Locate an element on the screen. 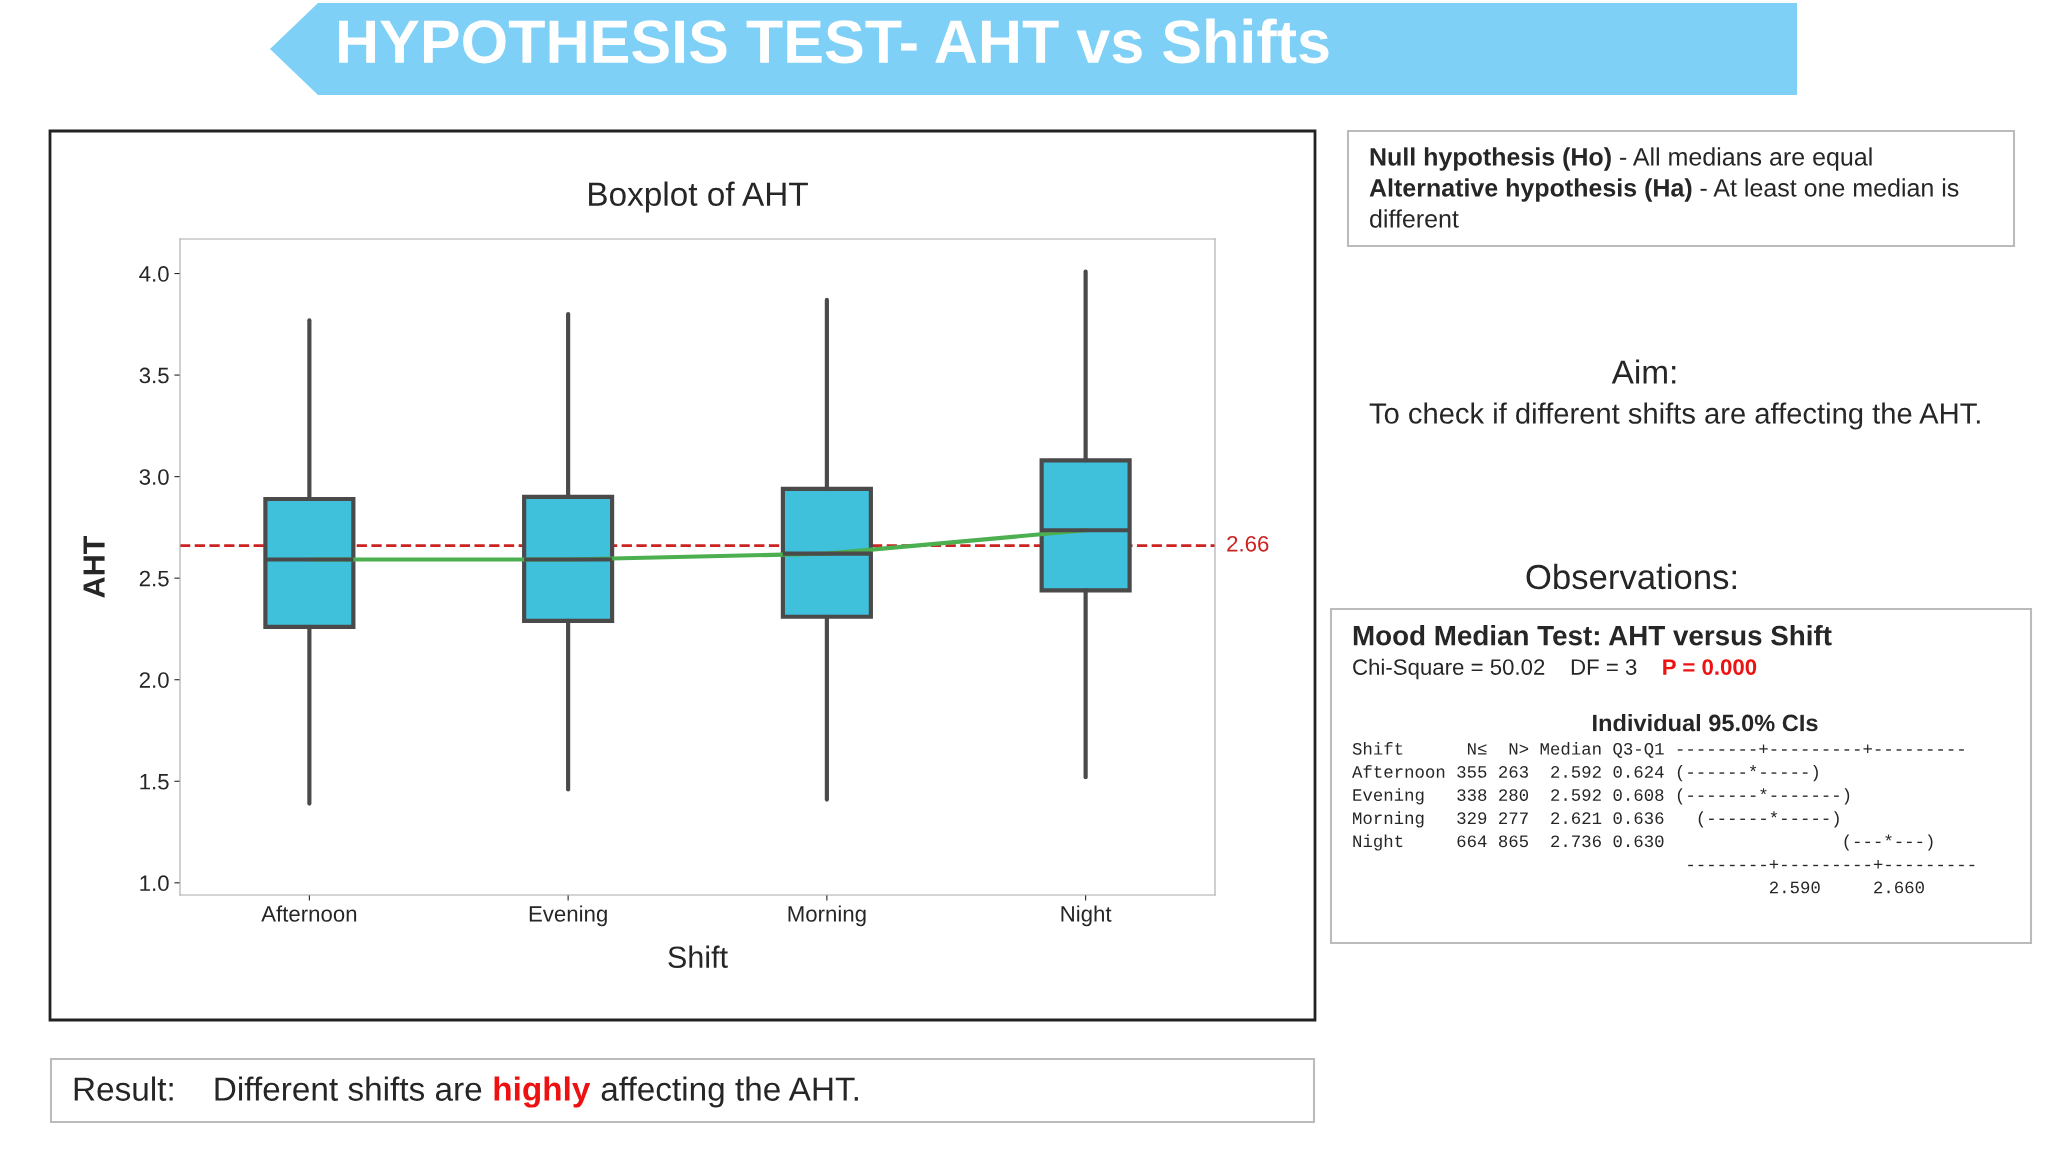 This screenshot has height=1152, width=2048. text: - All medians are equal is located at coordinates (1746, 159).